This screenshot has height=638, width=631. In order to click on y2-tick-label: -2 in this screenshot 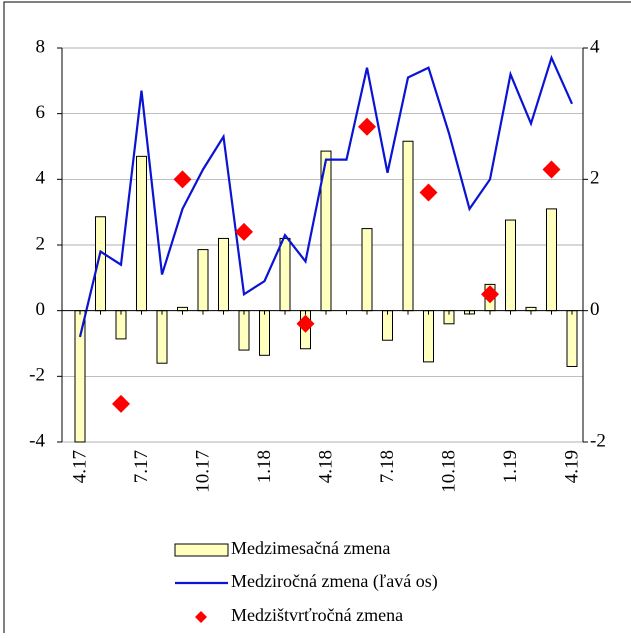, I will do `click(598, 440)`.